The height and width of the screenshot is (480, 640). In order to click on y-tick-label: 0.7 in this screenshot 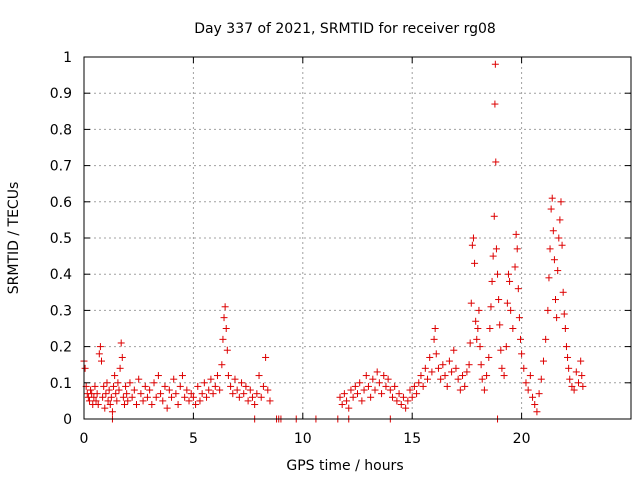, I will do `click(61, 167)`.